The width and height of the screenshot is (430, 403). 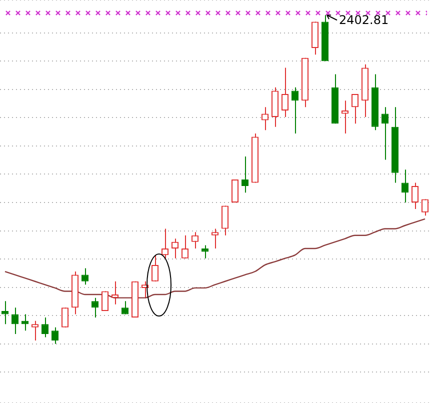 What do you see at coordinates (364, 20) in the screenshot?
I see `annotation: 2402.81` at bounding box center [364, 20].